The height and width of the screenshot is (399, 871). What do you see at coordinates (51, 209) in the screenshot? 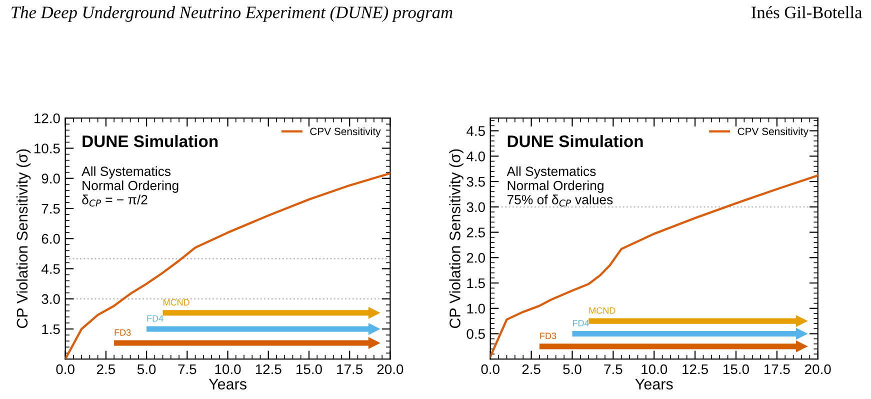
I see `y-tick-label: 7.5` at bounding box center [51, 209].